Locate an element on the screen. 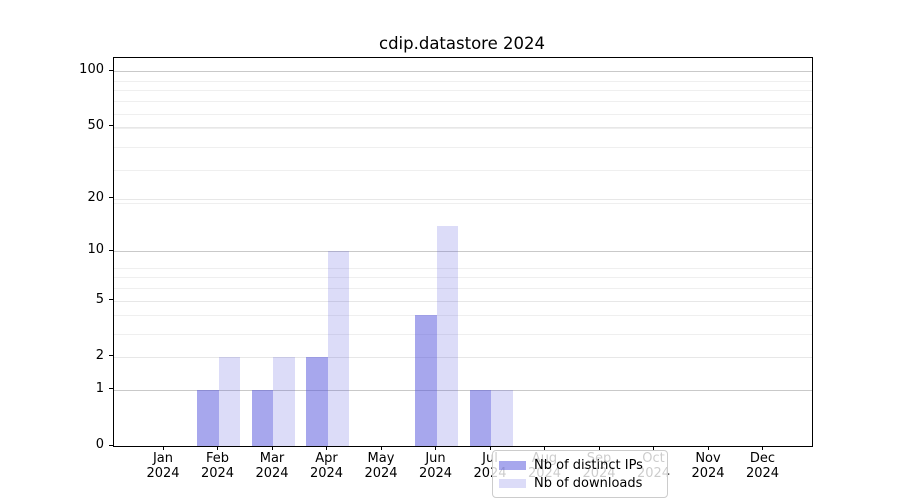 The height and width of the screenshot is (500, 900). y-tick-label: 20 is located at coordinates (95, 197).